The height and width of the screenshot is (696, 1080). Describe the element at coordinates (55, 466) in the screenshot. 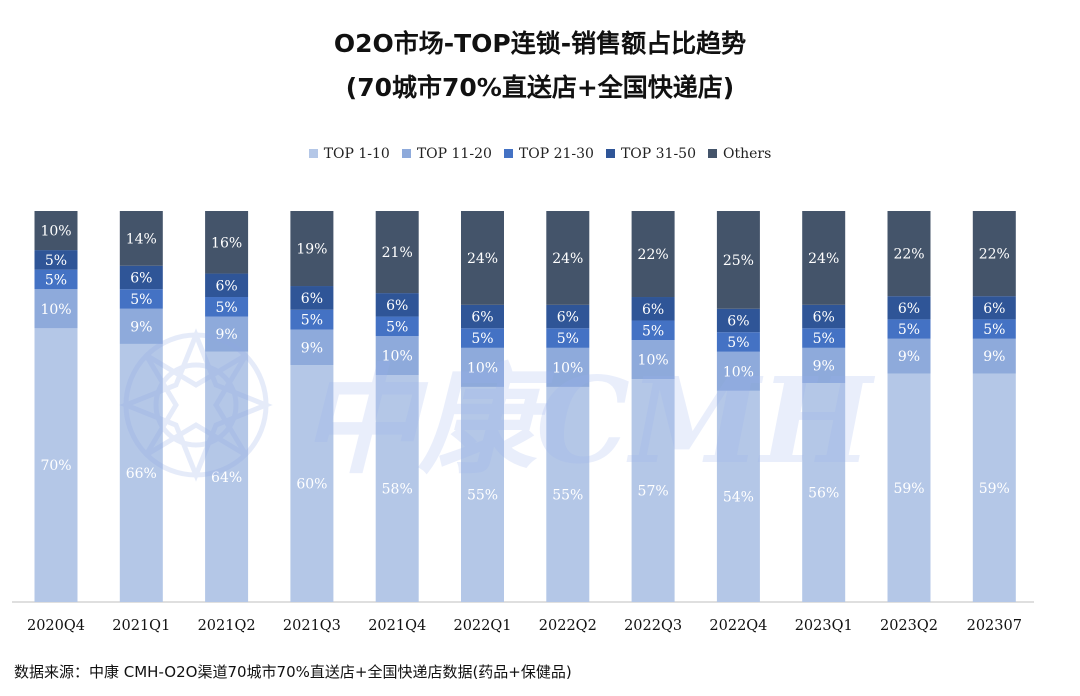

I see `data-label: 70%` at that location.